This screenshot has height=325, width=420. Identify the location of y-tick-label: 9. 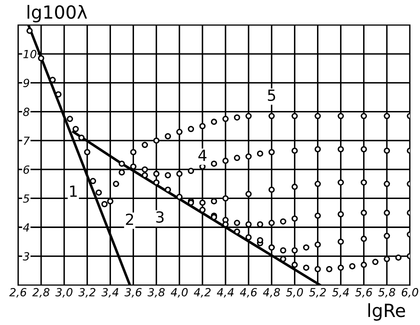
(26, 83).